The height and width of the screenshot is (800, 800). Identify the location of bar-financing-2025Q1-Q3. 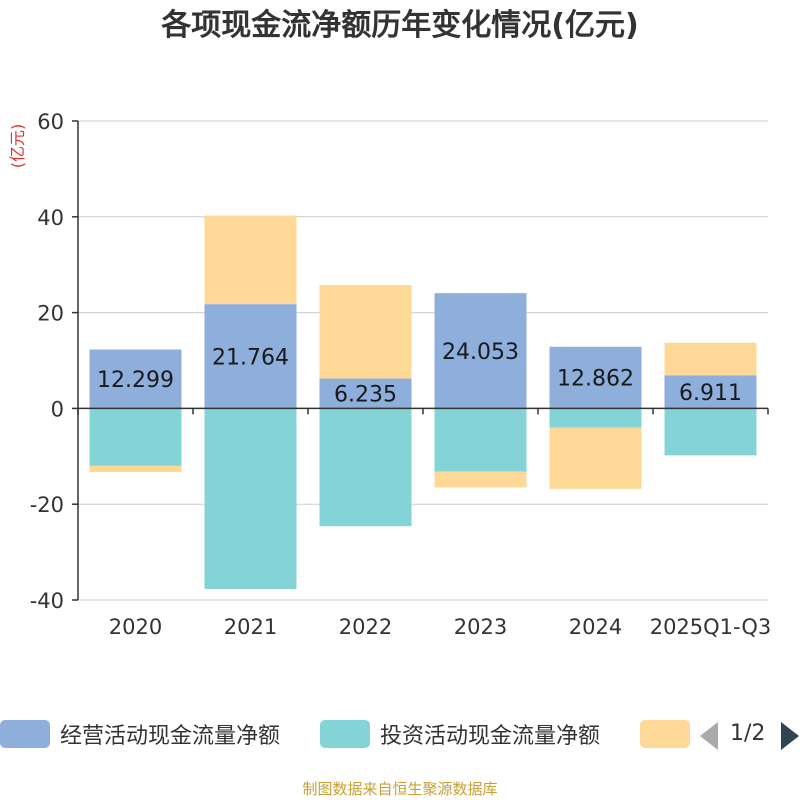
(710, 359).